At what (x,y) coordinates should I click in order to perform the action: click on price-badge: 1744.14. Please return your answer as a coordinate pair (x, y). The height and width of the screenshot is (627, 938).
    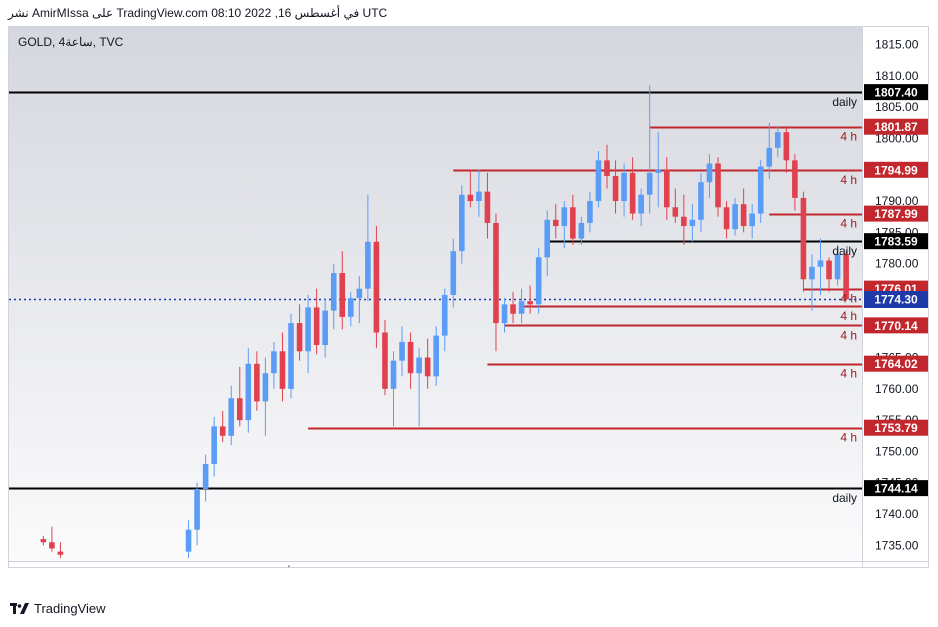
    Looking at the image, I should click on (896, 488).